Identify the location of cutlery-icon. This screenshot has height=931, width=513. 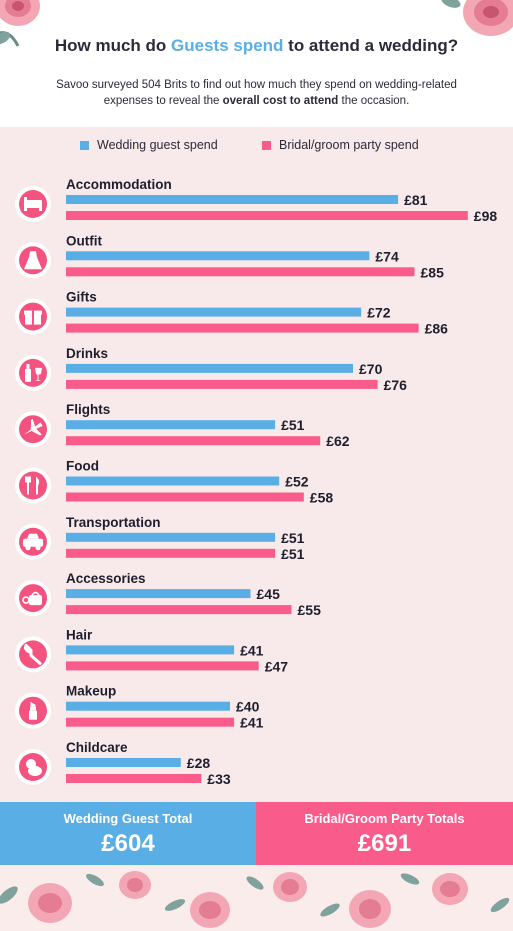
(33, 485).